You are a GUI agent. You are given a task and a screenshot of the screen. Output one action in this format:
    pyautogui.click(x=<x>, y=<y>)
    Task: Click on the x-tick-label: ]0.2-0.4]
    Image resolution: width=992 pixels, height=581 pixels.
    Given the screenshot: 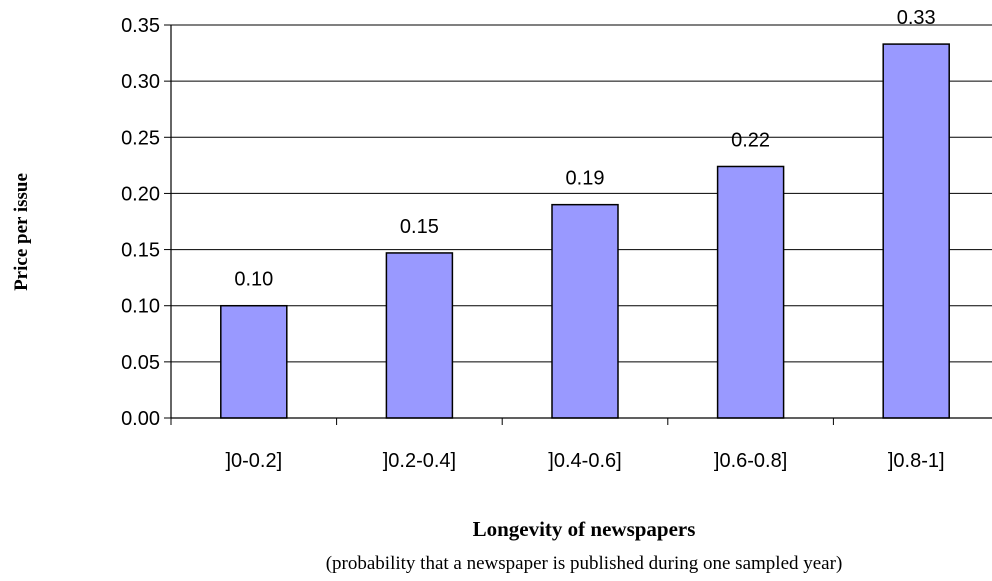 What is the action you would take?
    pyautogui.click(x=419, y=461)
    